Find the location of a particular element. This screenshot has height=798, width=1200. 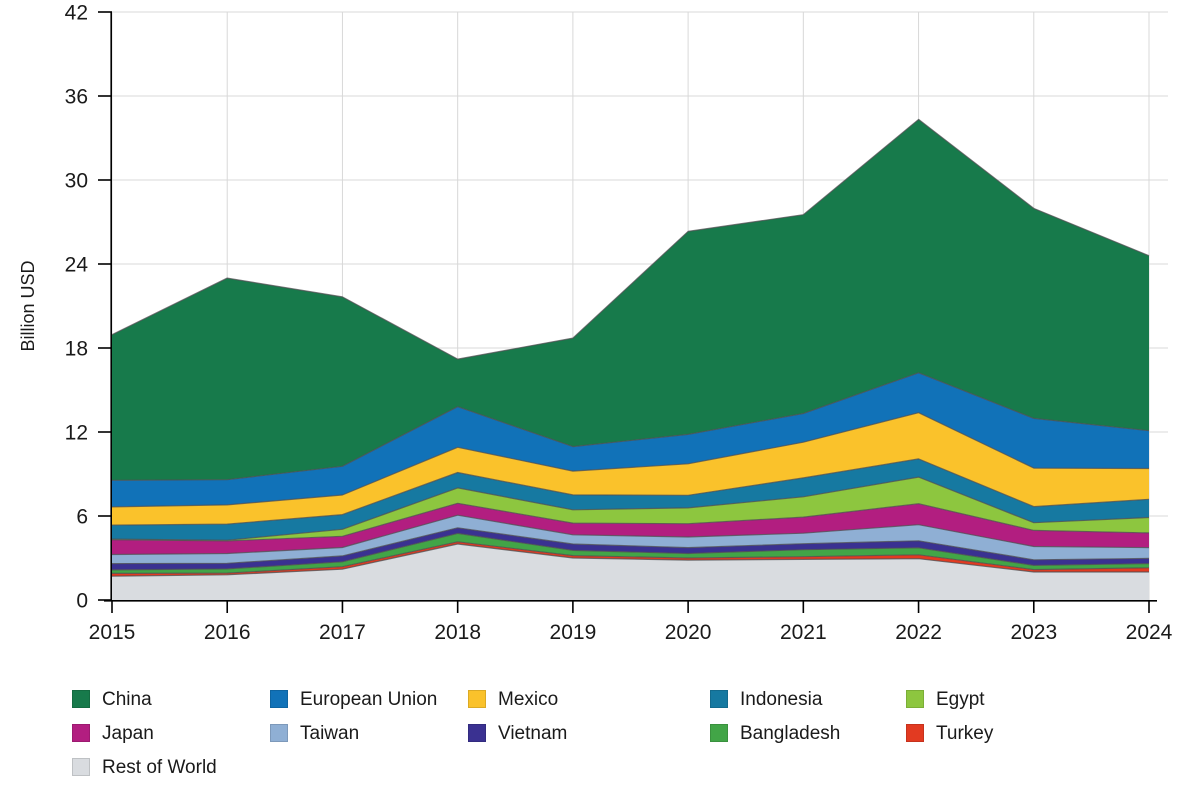

legend-swatch-turkey-icon is located at coordinates (915, 733).